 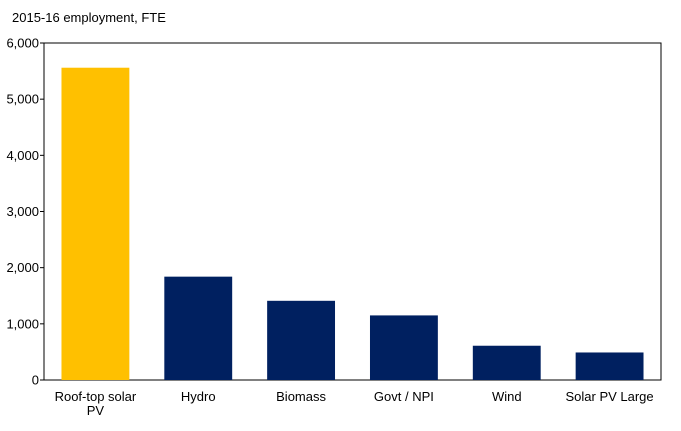 What do you see at coordinates (301, 396) in the screenshot?
I see `x-tick-label: Biomass` at bounding box center [301, 396].